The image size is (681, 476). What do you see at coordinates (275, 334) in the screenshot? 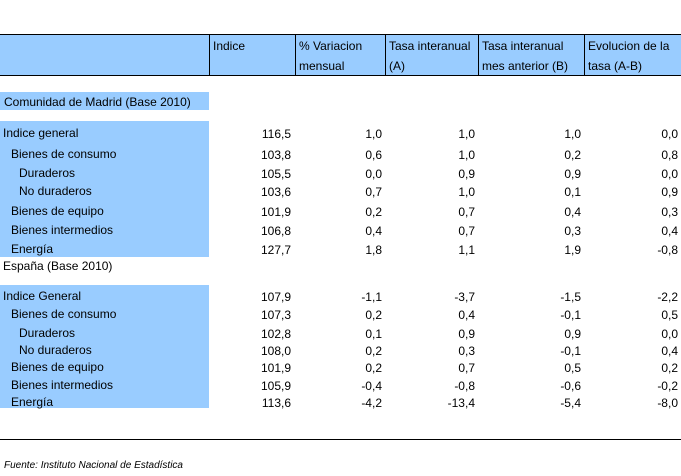
I see `indice-value: 102,8` at bounding box center [275, 334].